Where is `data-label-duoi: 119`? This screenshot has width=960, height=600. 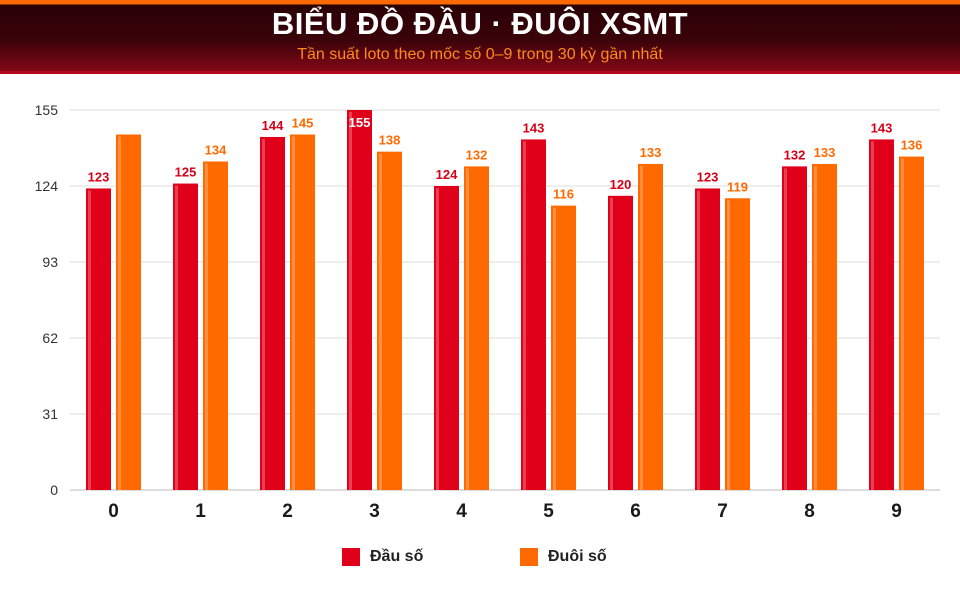
data-label-duoi: 119 is located at coordinates (737, 186).